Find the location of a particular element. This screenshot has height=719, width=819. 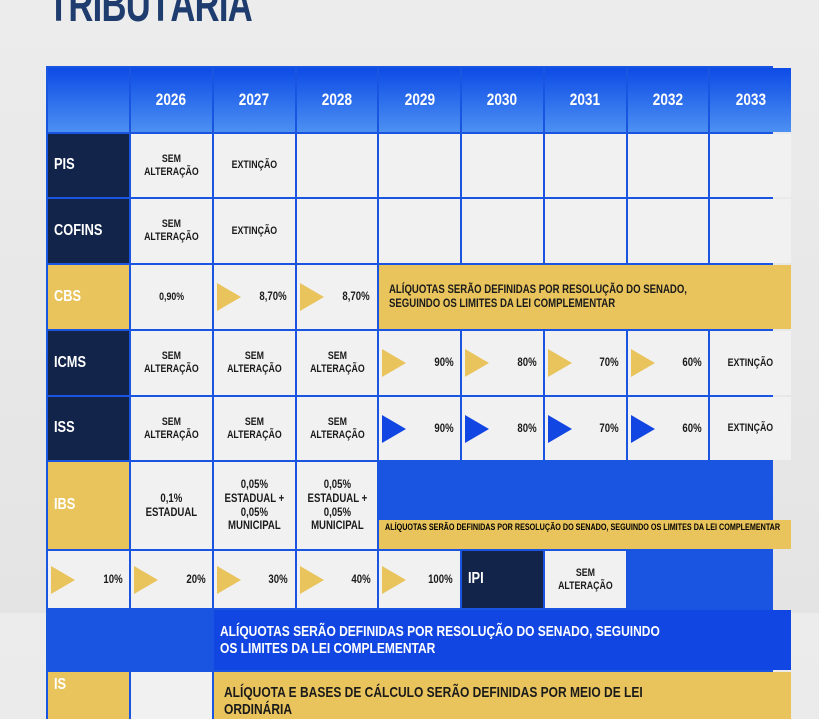

header-2033: 2033 is located at coordinates (750, 100).